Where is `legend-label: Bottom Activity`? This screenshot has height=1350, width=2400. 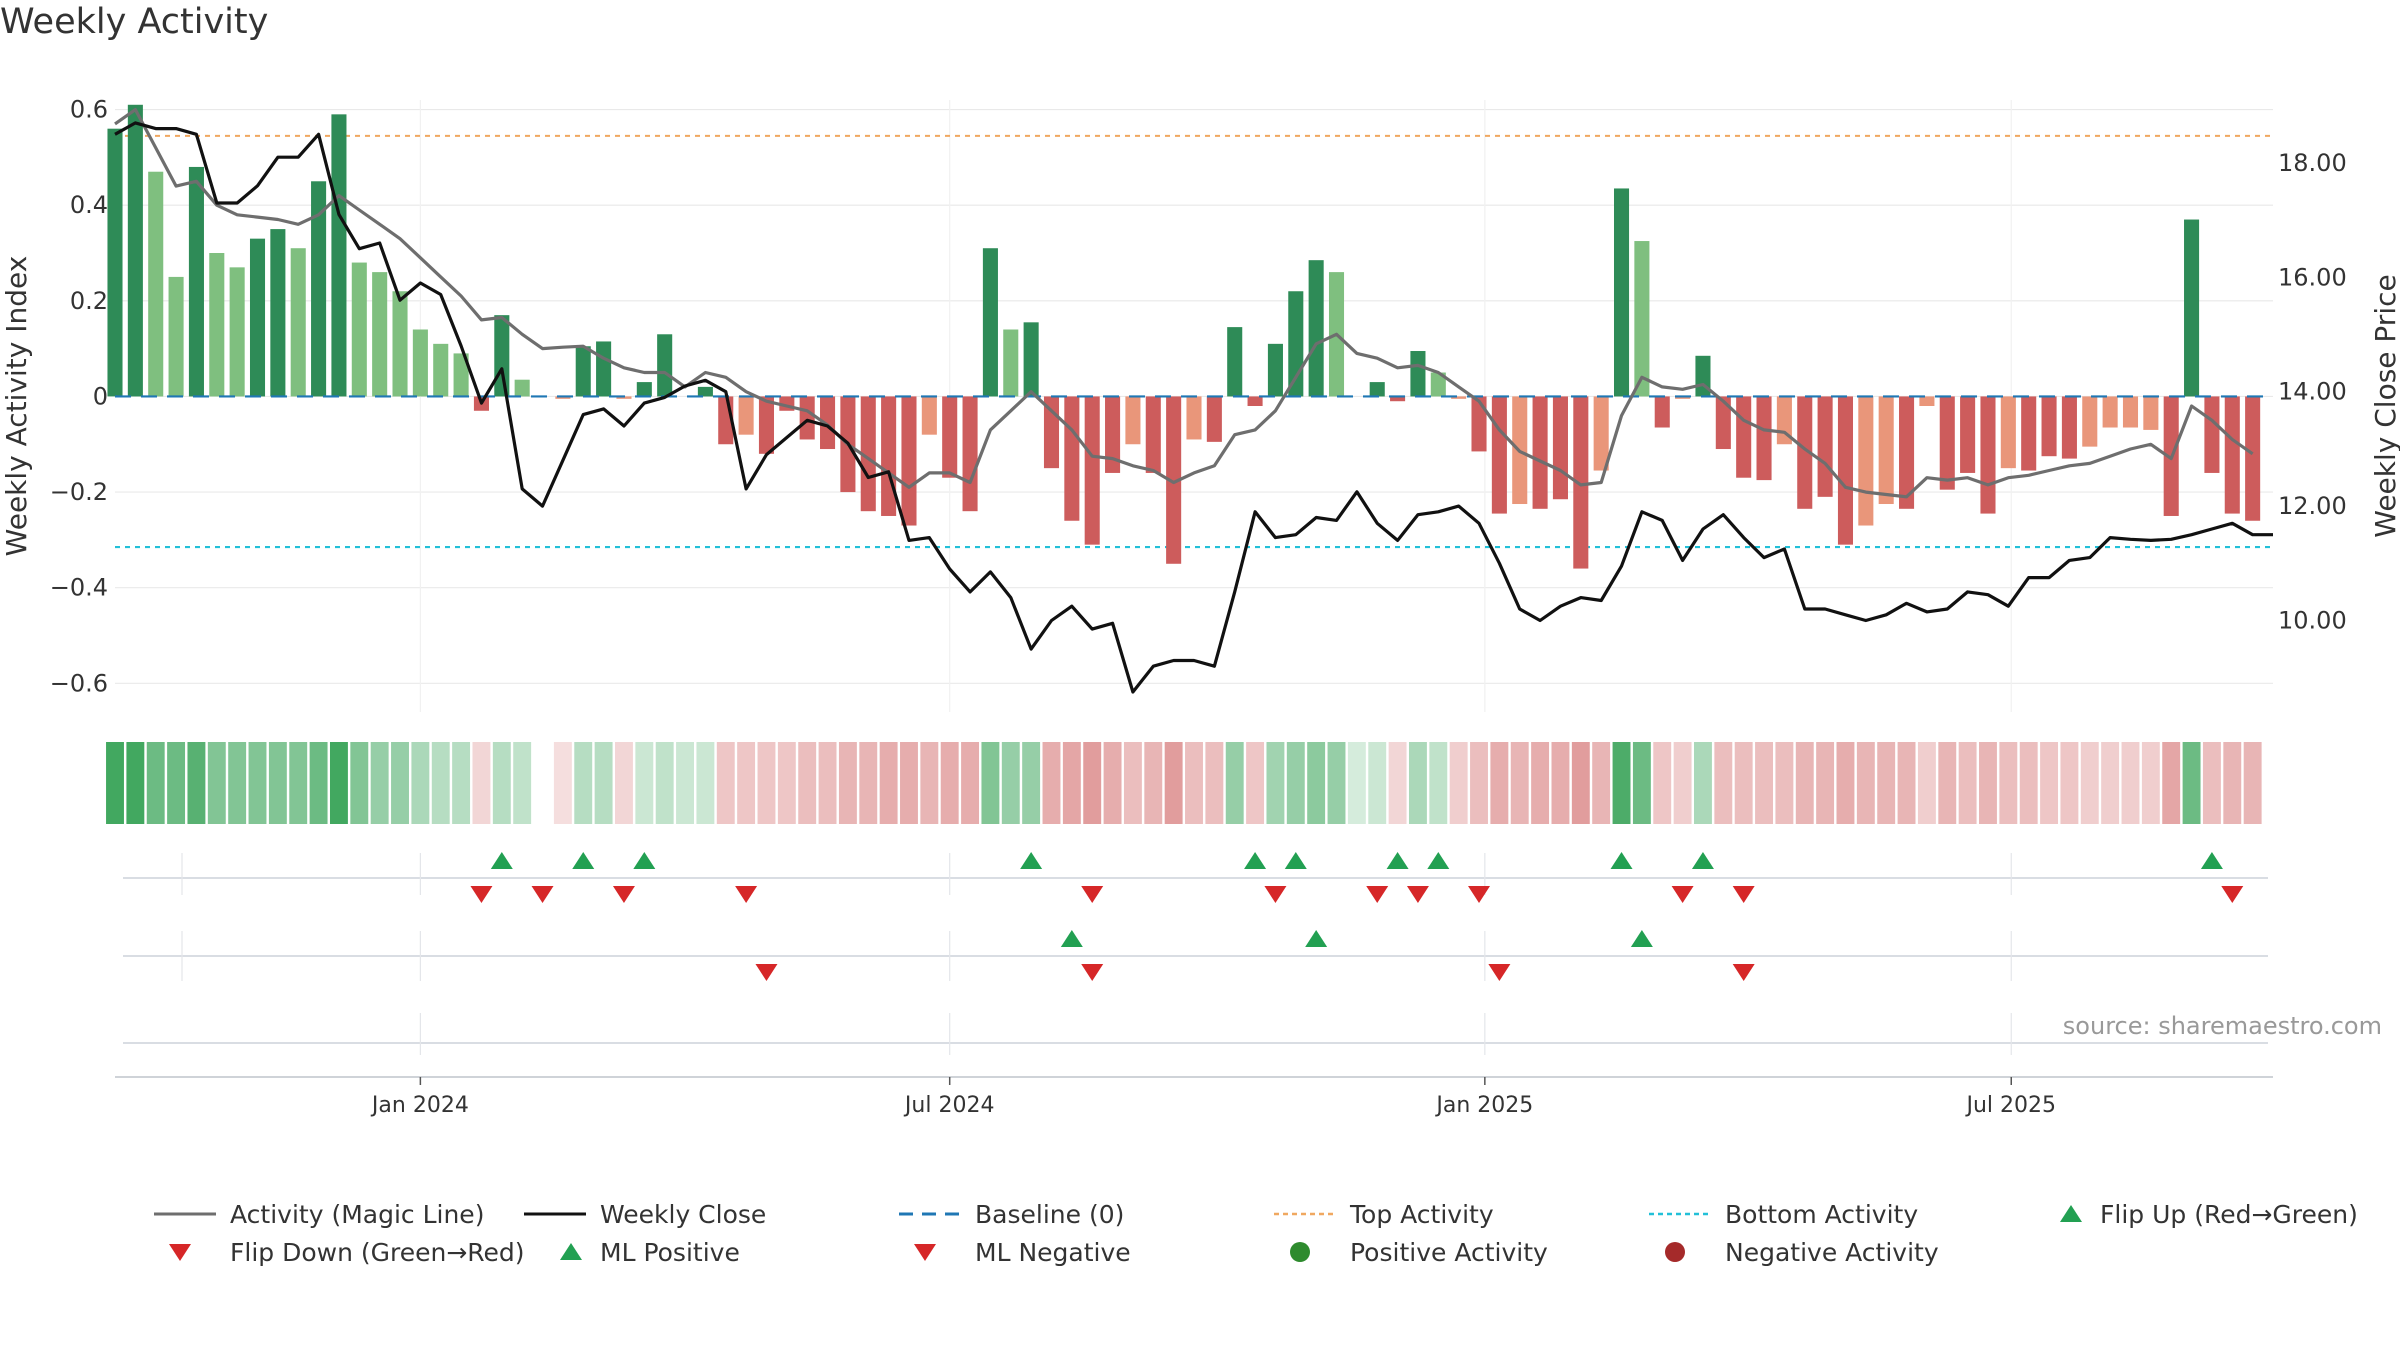
legend-label: Bottom Activity is located at coordinates (1822, 1214).